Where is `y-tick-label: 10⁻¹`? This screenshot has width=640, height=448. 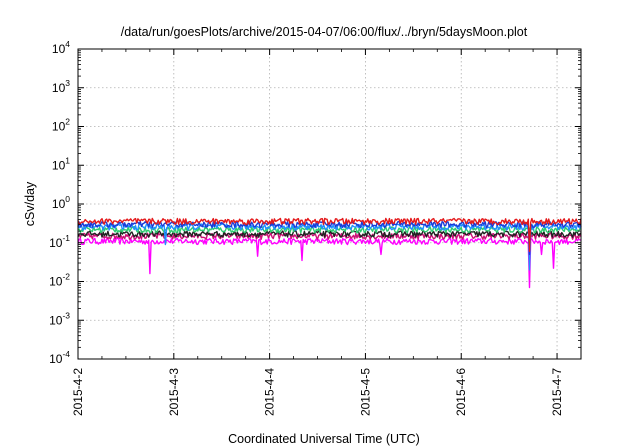 y-tick-label: 10⁻¹ is located at coordinates (59, 241).